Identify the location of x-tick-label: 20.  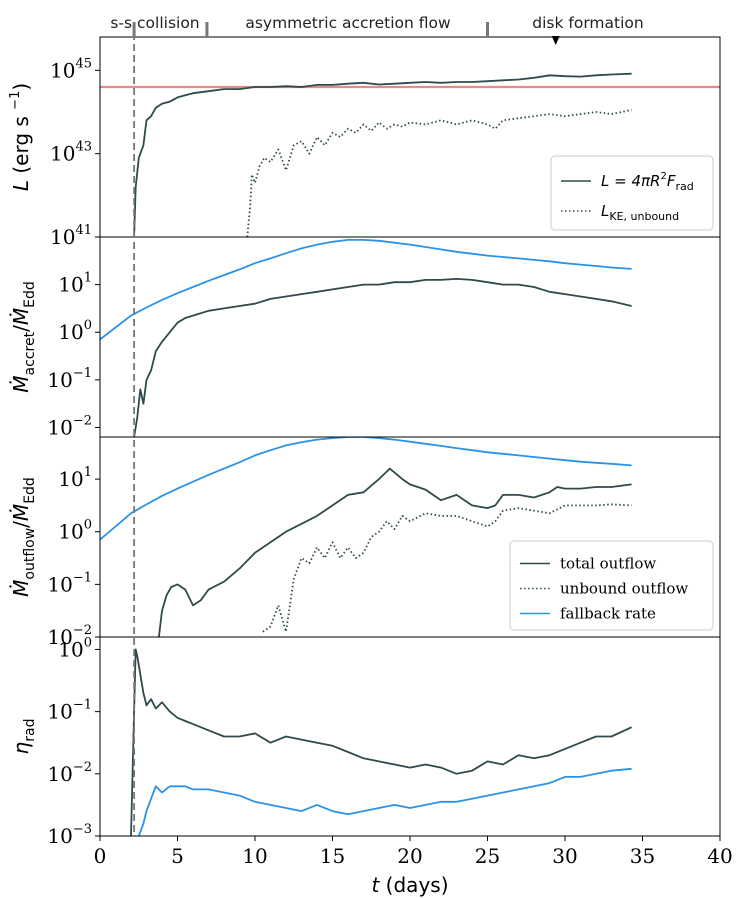
(409, 856).